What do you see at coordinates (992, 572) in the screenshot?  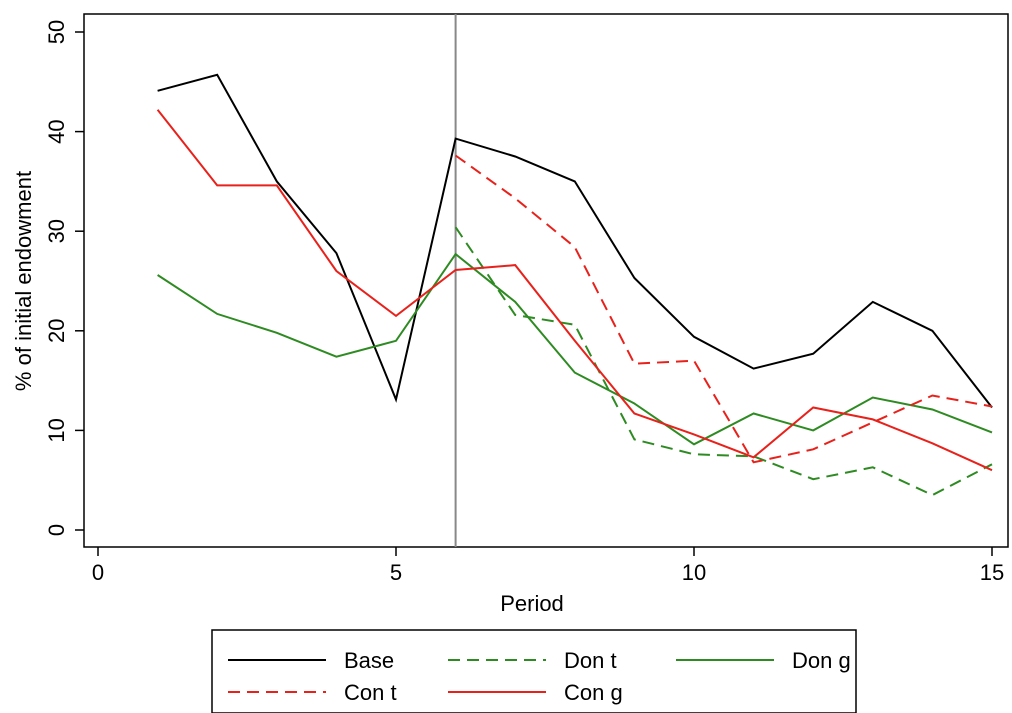 I see `x-tick-label: 15` at bounding box center [992, 572].